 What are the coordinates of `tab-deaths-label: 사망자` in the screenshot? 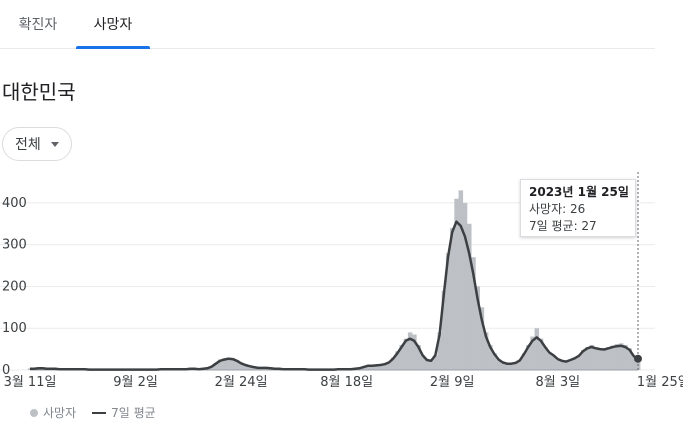 It's located at (113, 25).